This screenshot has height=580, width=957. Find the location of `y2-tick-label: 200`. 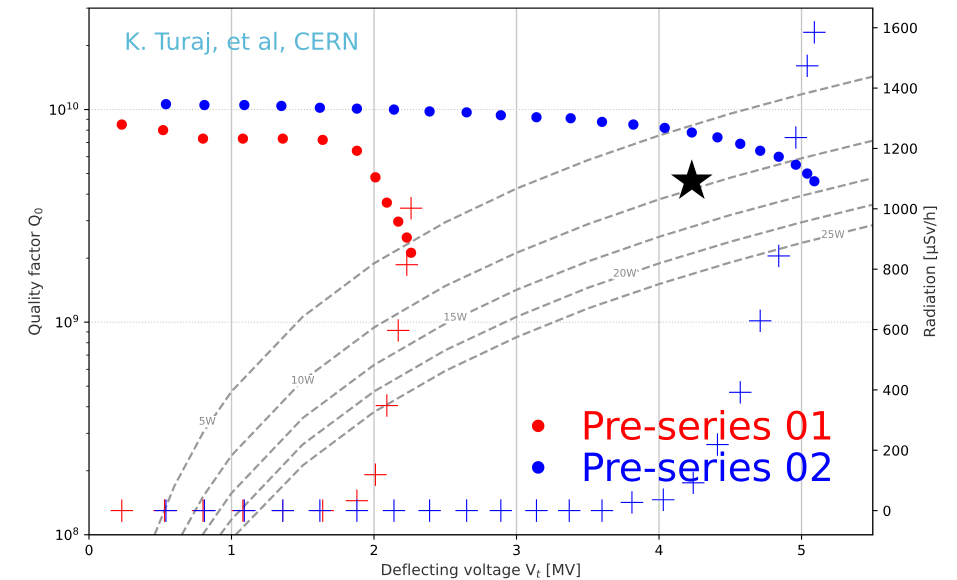

y2-tick-label: 200 is located at coordinates (896, 450).